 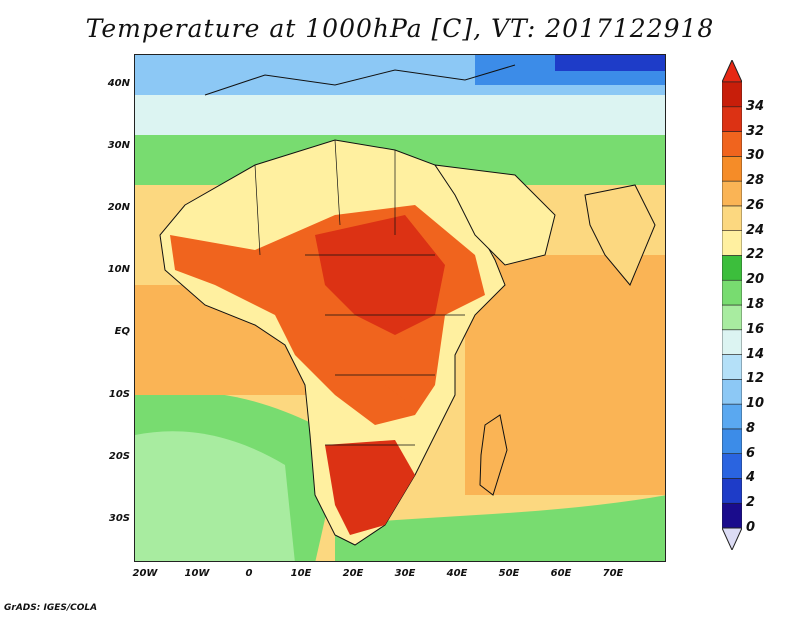 What do you see at coordinates (405, 573) in the screenshot?
I see `lon-label-30e: 30E` at bounding box center [405, 573].